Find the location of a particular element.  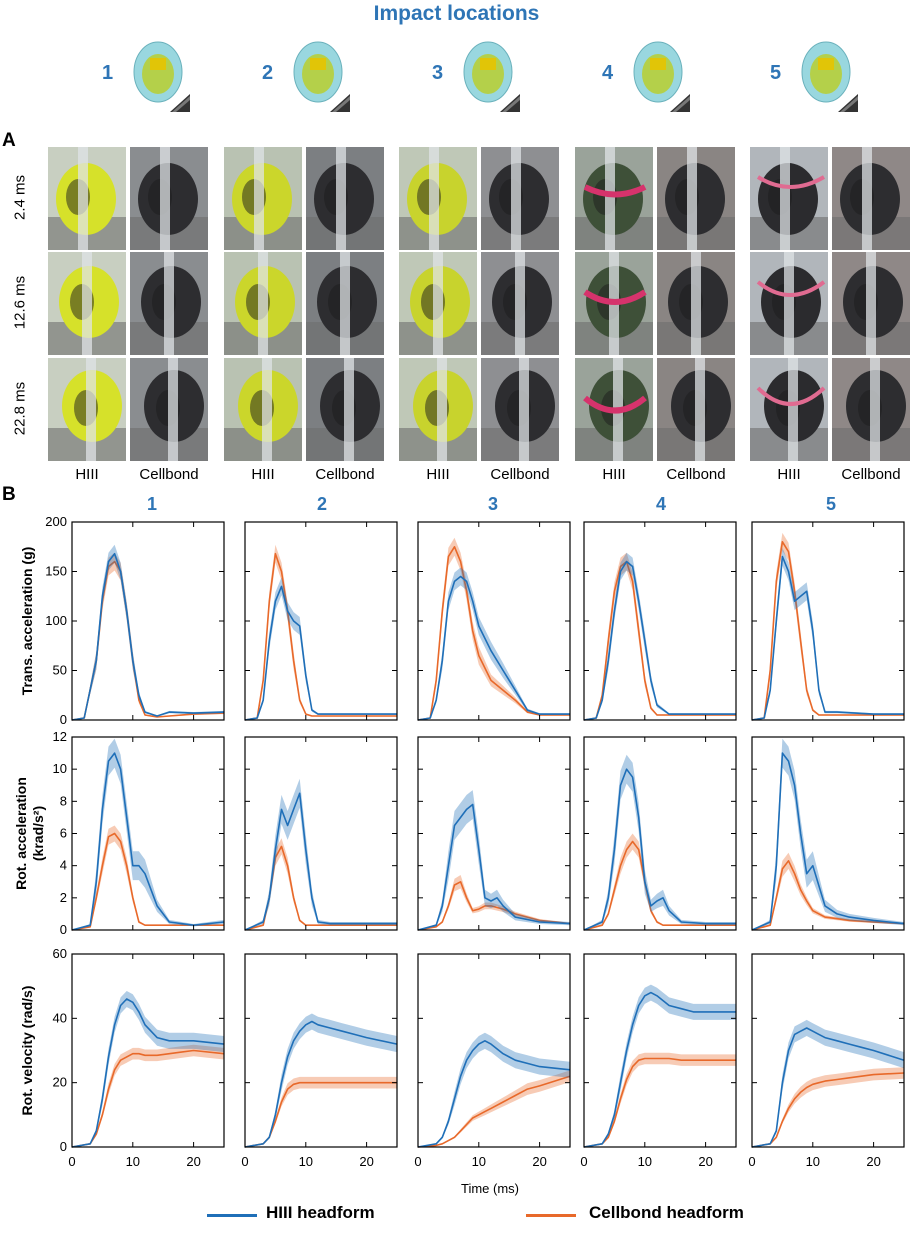

y-tick-label: 40 is located at coordinates (60, 1017).